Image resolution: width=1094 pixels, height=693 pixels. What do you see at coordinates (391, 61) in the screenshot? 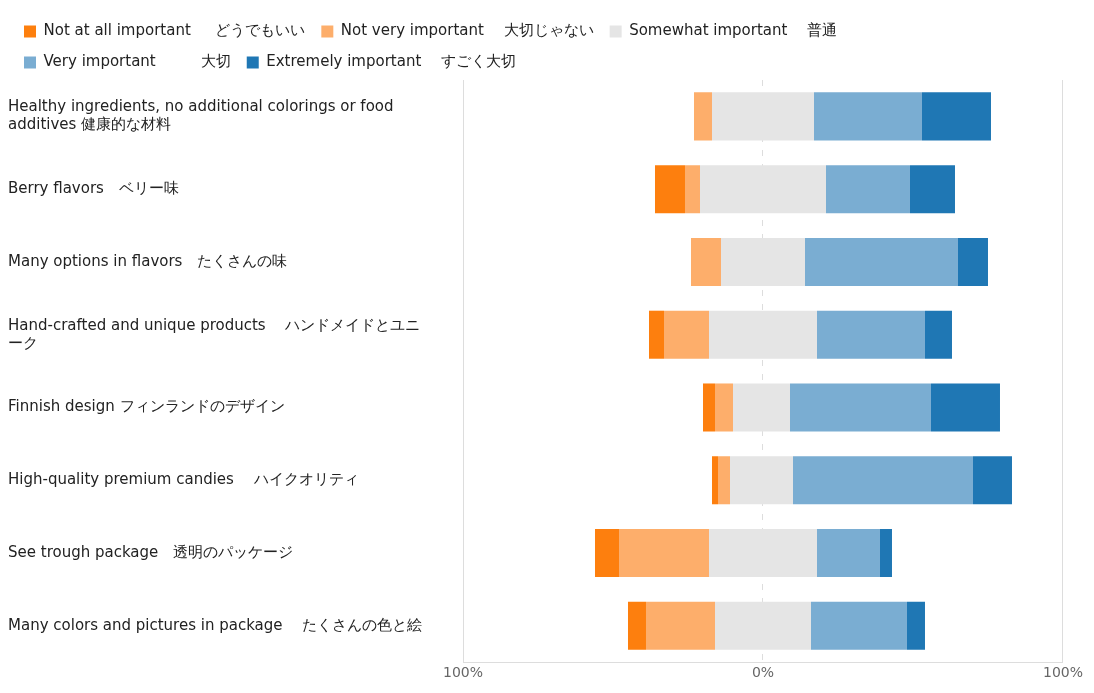
I see `legend-label: Extremely important すごく大切` at bounding box center [391, 61].